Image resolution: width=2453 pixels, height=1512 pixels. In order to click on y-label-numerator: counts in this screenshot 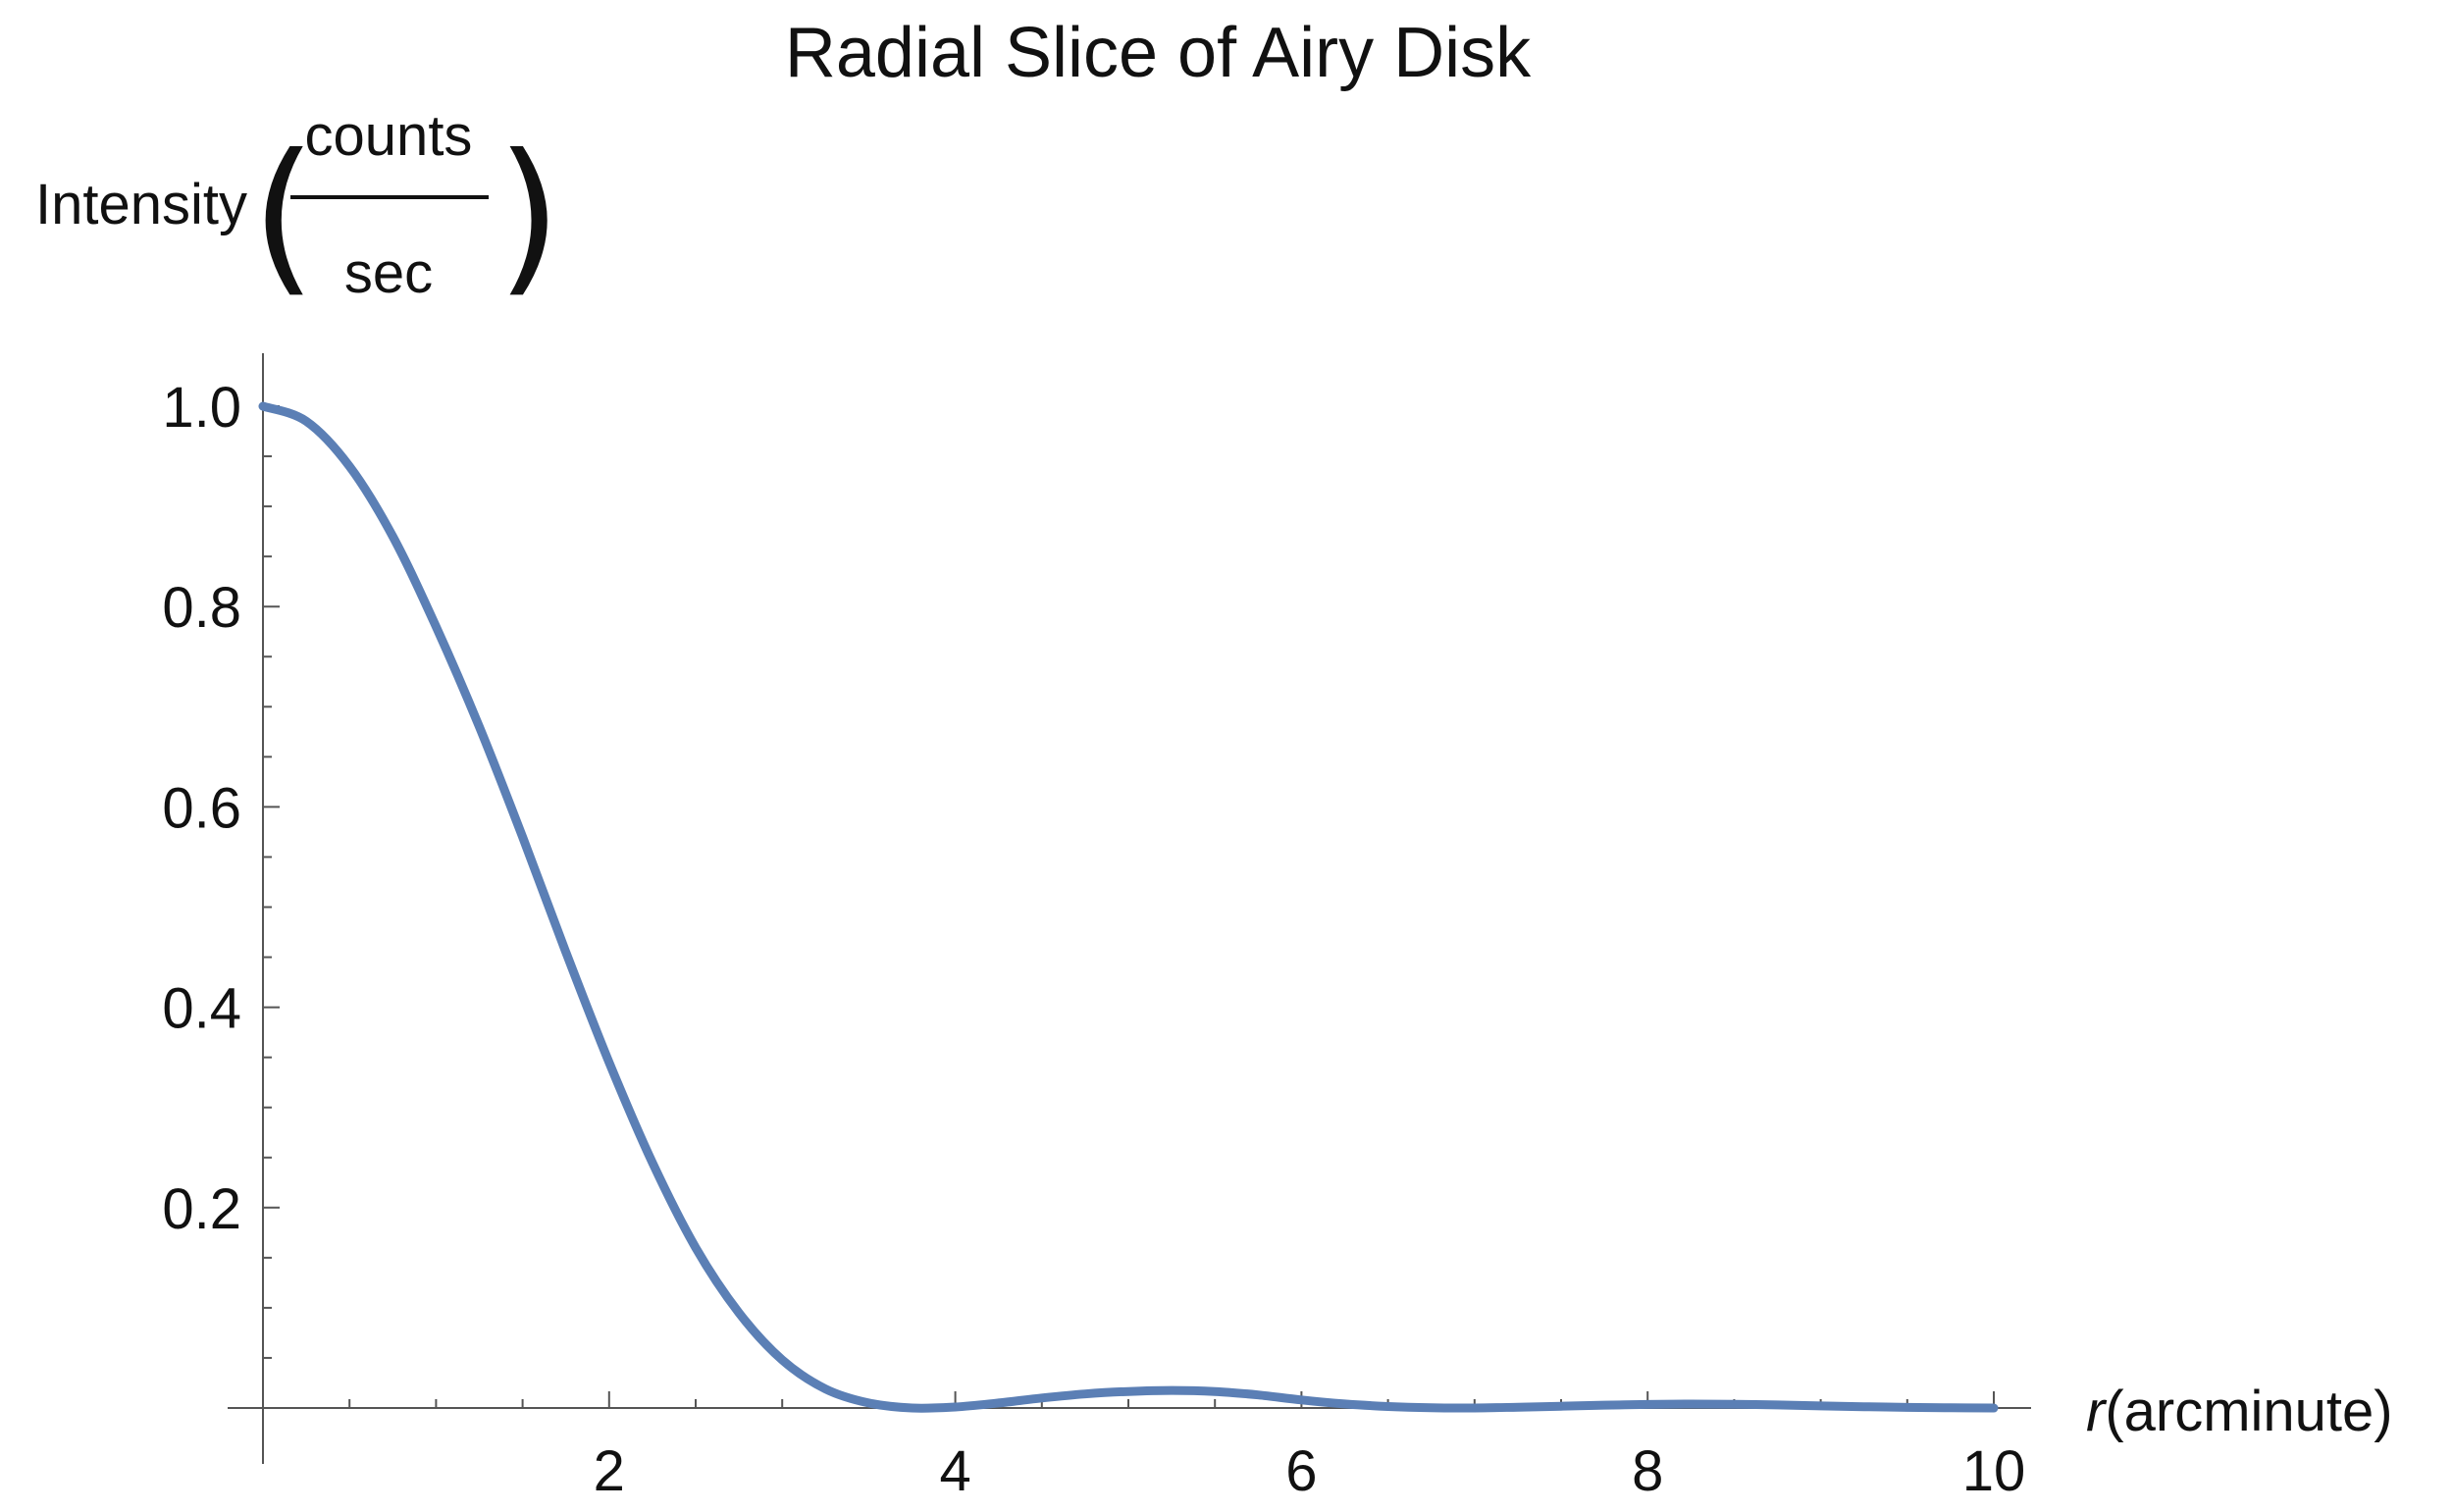, I will do `click(389, 136)`.